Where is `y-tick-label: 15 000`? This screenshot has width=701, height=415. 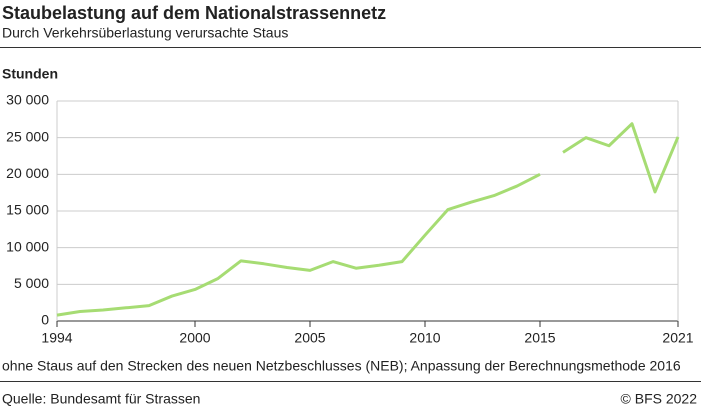 y-tick-label: 15 000 is located at coordinates (27, 210).